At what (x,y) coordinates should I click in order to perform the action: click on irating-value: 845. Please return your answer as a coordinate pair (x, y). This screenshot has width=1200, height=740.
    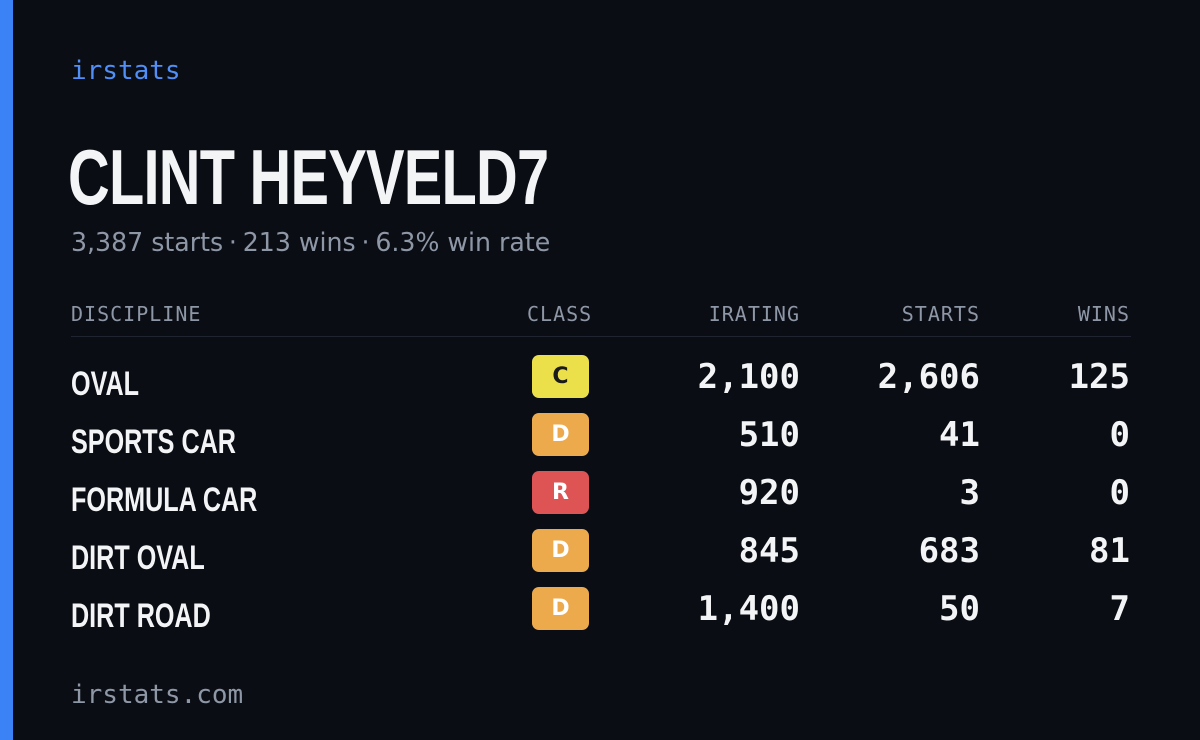
    Looking at the image, I should click on (769, 551).